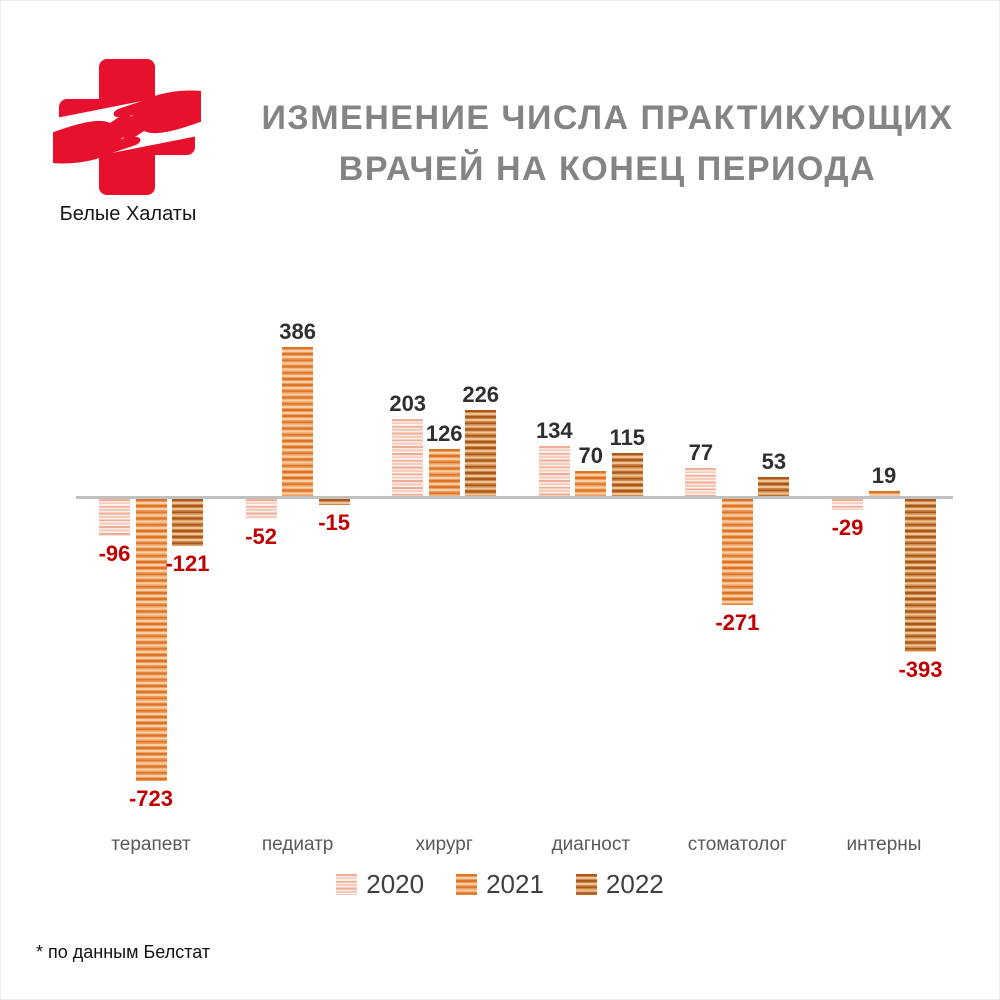 Image resolution: width=1000 pixels, height=1000 pixels. What do you see at coordinates (151, 640) in the screenshot?
I see `bar-2021-терапевт` at bounding box center [151, 640].